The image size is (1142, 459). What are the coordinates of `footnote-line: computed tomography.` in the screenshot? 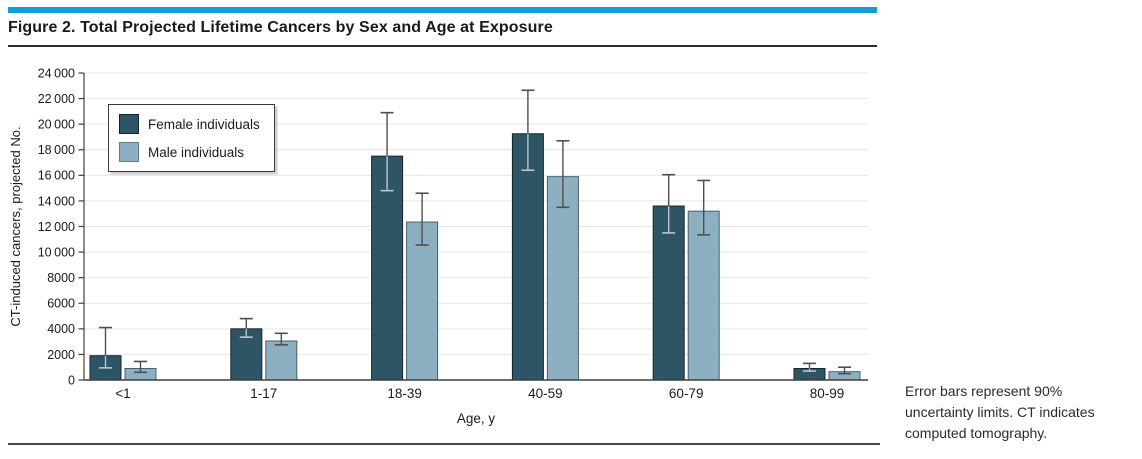 It's located at (976, 433).